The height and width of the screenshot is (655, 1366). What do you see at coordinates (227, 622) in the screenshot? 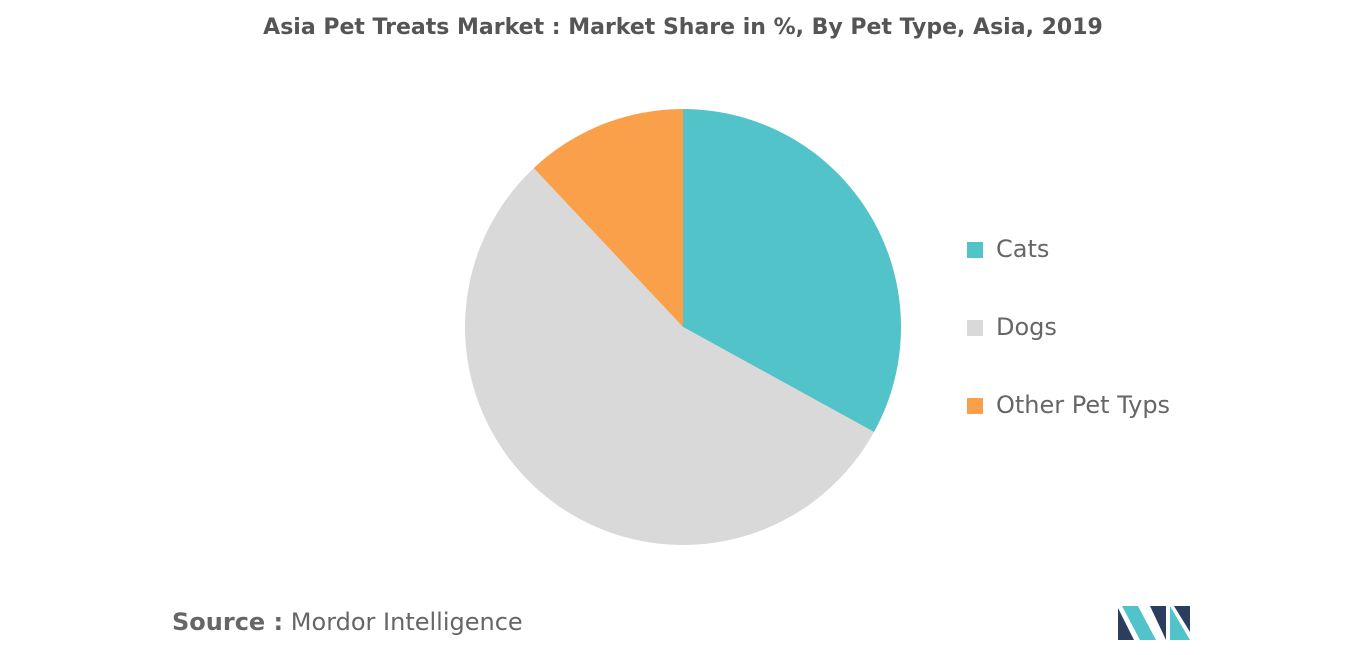
I see `source-label: Source :` at bounding box center [227, 622].